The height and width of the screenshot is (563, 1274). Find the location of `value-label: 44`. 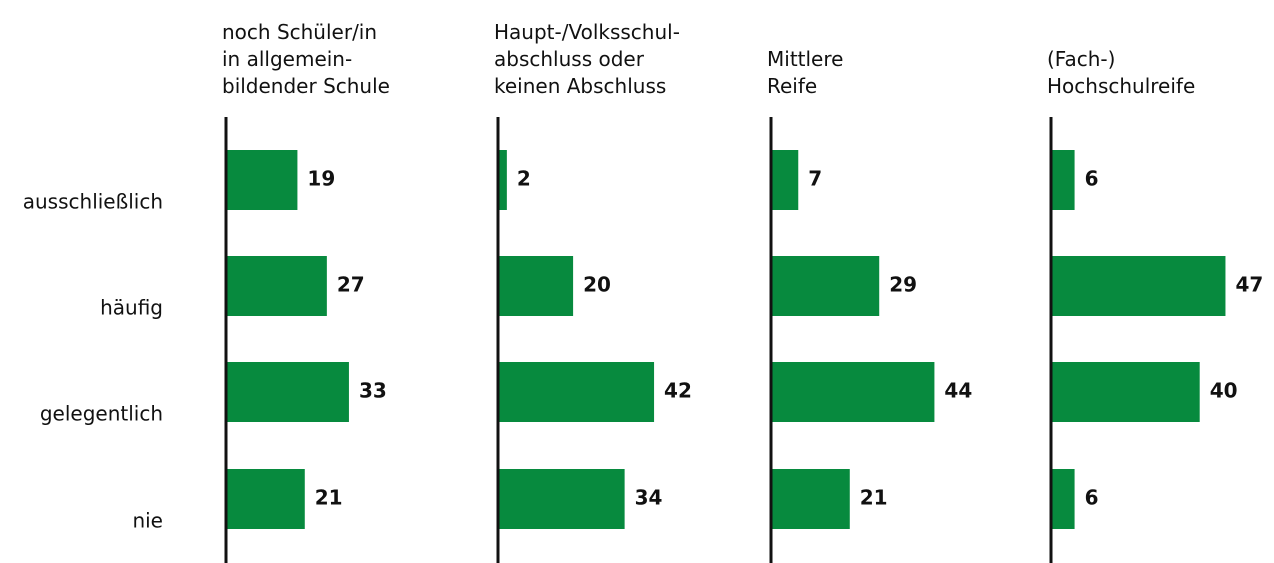

value-label: 44 is located at coordinates (958, 391).